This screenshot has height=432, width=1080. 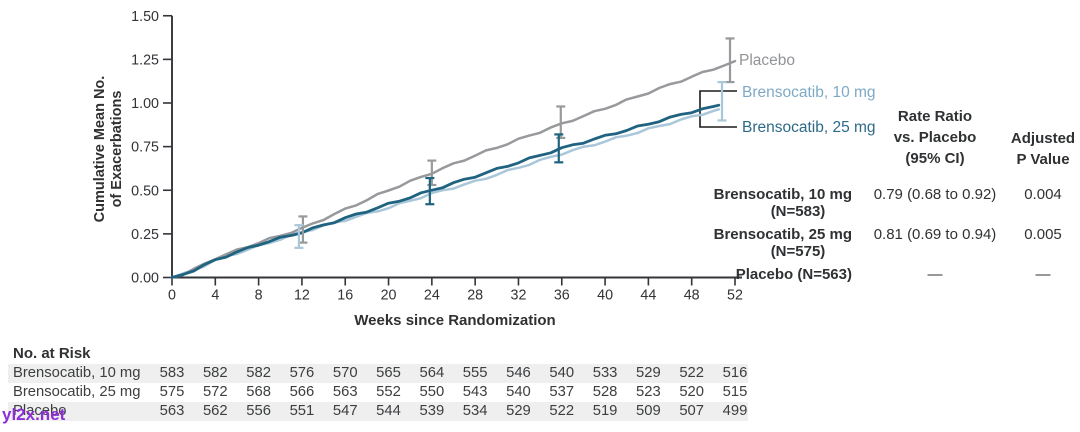 What do you see at coordinates (793, 274) in the screenshot?
I see `stats-row-label-placebo: Placebo (N=563)` at bounding box center [793, 274].